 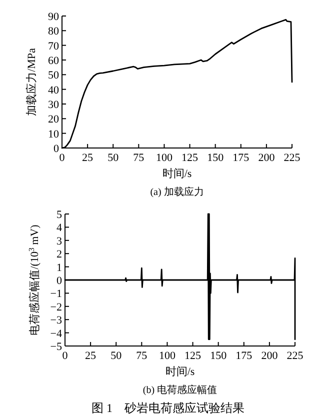 I want to click on y-tick-label: −2, so click(x=56, y=307).